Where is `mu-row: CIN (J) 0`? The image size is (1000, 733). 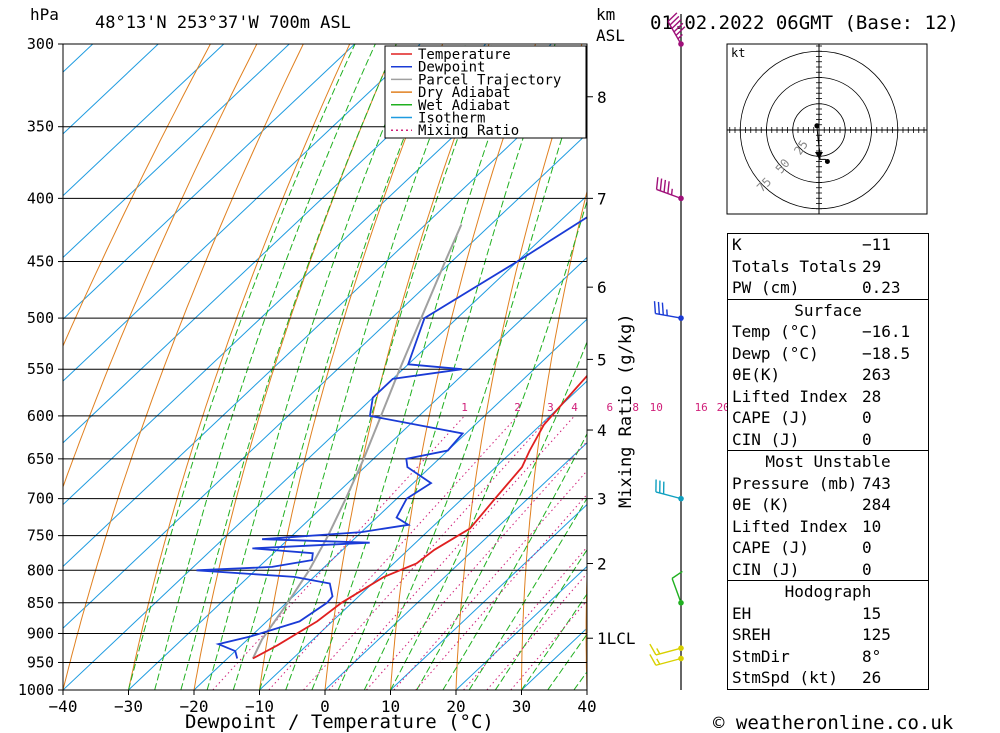 mu-row: CIN (J) 0 is located at coordinates (828, 570).